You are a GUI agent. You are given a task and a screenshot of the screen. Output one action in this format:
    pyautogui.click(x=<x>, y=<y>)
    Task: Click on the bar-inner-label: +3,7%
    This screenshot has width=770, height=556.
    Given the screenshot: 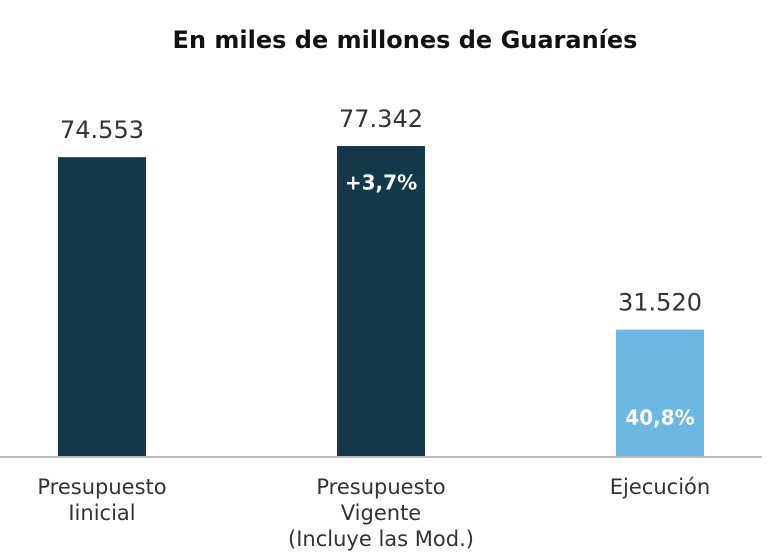 What is the action you would take?
    pyautogui.click(x=381, y=183)
    